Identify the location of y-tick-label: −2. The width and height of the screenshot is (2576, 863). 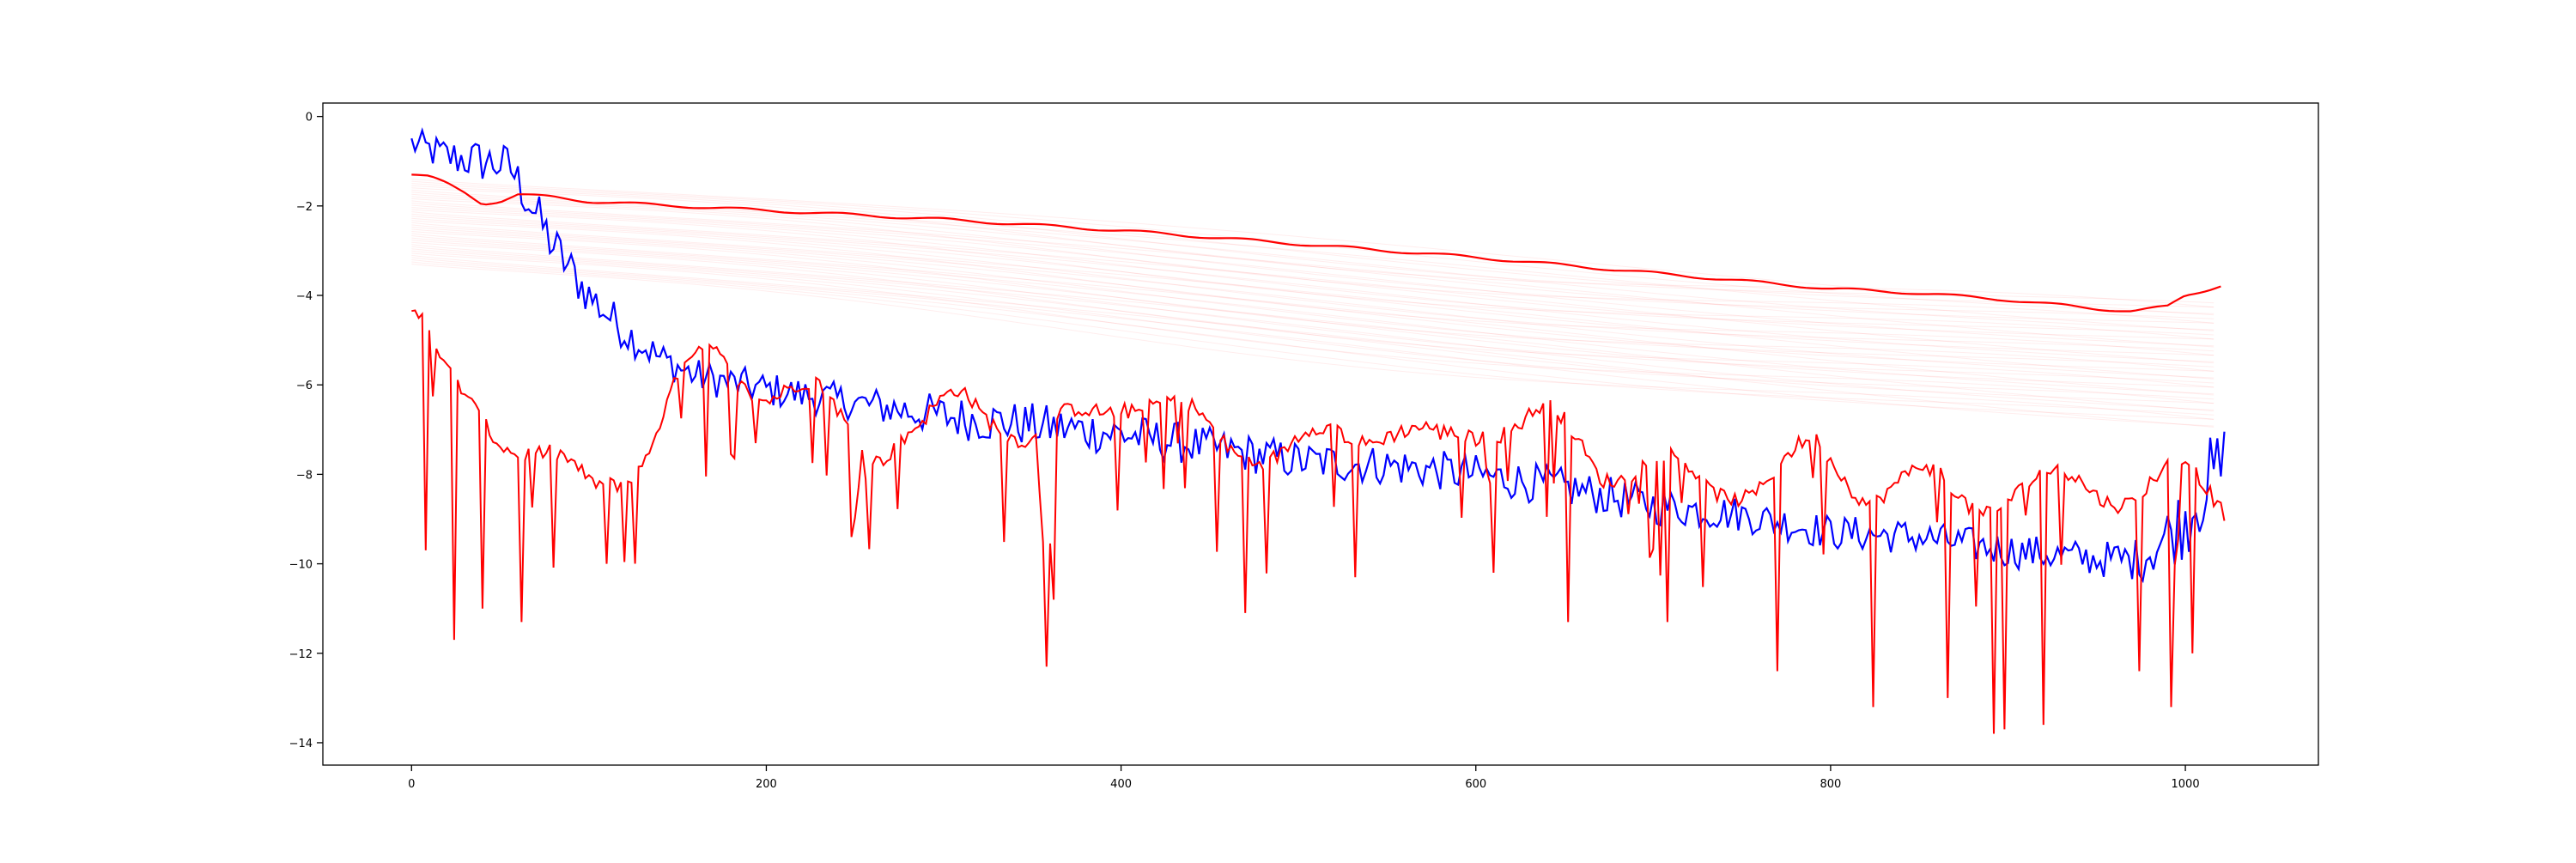
(304, 208).